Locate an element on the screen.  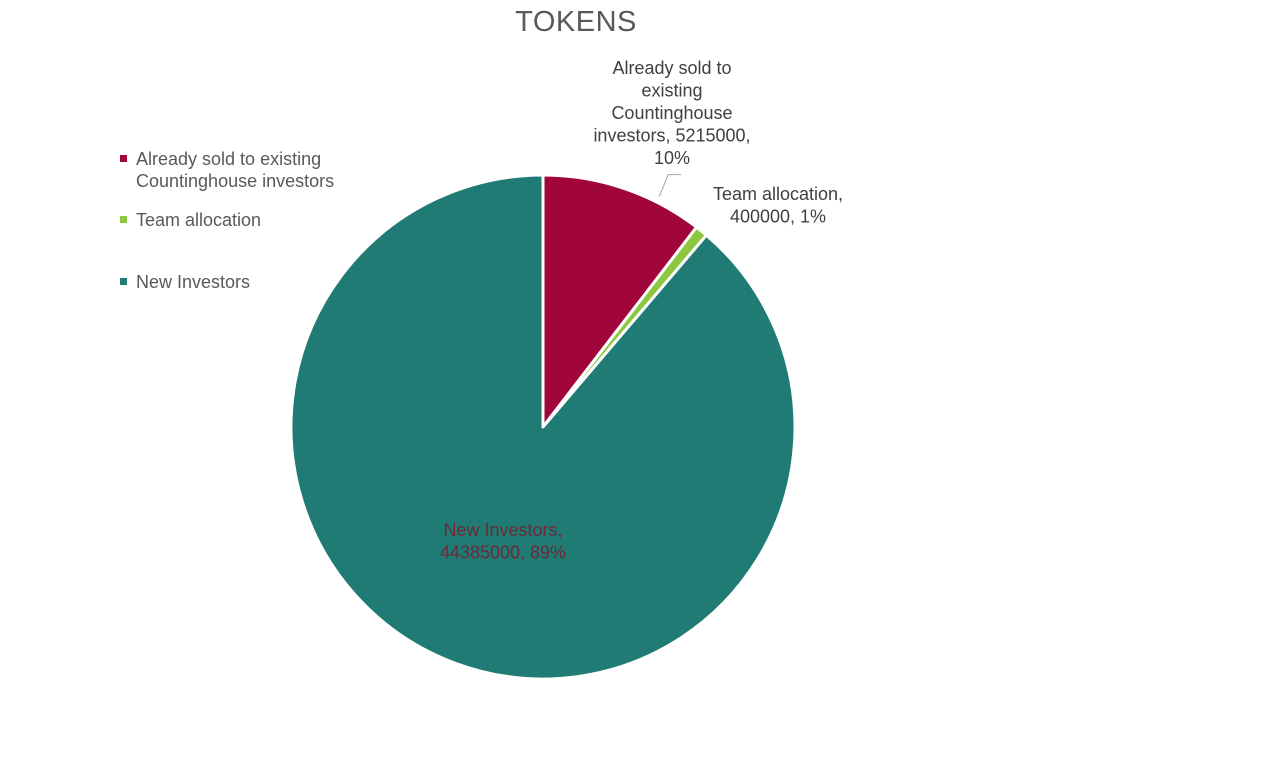
legend-label-new-investors: New Investors is located at coordinates (193, 282).